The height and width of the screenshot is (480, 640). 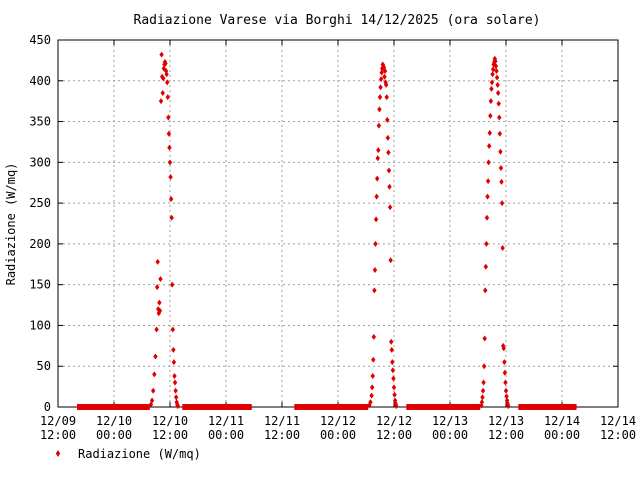 I want to click on x-tick-label: 12/11, so click(x=282, y=421).